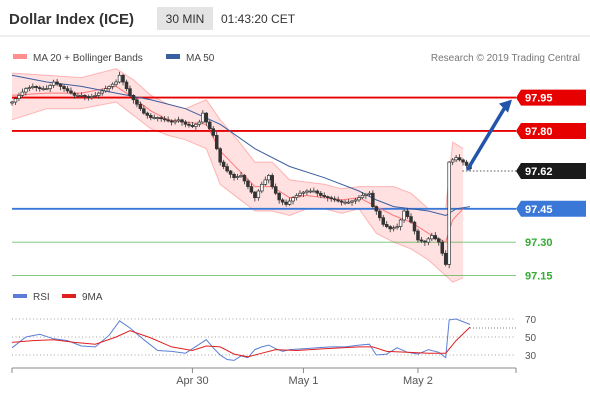 The width and height of the screenshot is (590, 400). What do you see at coordinates (303, 381) in the screenshot?
I see `x-tick-label: May 1` at bounding box center [303, 381].